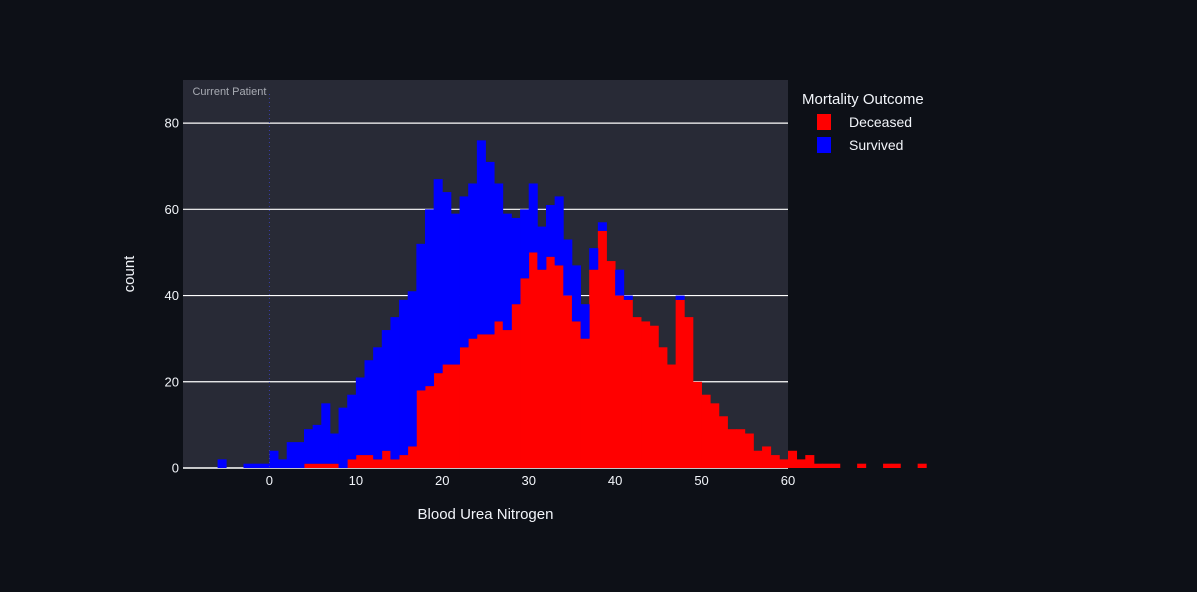  I want to click on legend: Mortality Outcome Deceased Survived, so click(863, 122).